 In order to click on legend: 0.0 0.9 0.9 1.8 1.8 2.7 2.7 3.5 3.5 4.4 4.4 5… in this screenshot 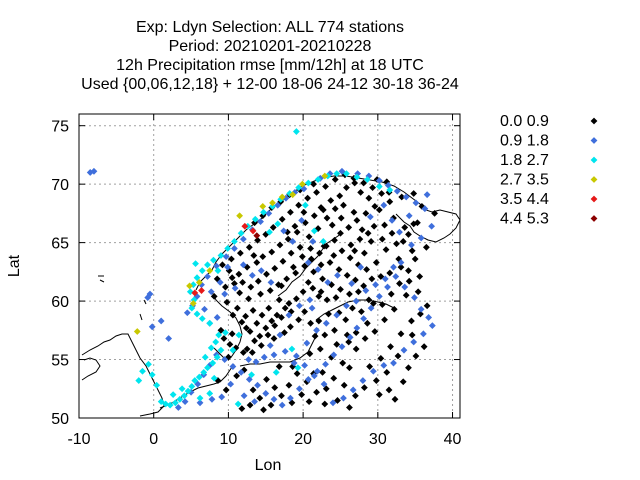, I will do `click(549, 170)`.